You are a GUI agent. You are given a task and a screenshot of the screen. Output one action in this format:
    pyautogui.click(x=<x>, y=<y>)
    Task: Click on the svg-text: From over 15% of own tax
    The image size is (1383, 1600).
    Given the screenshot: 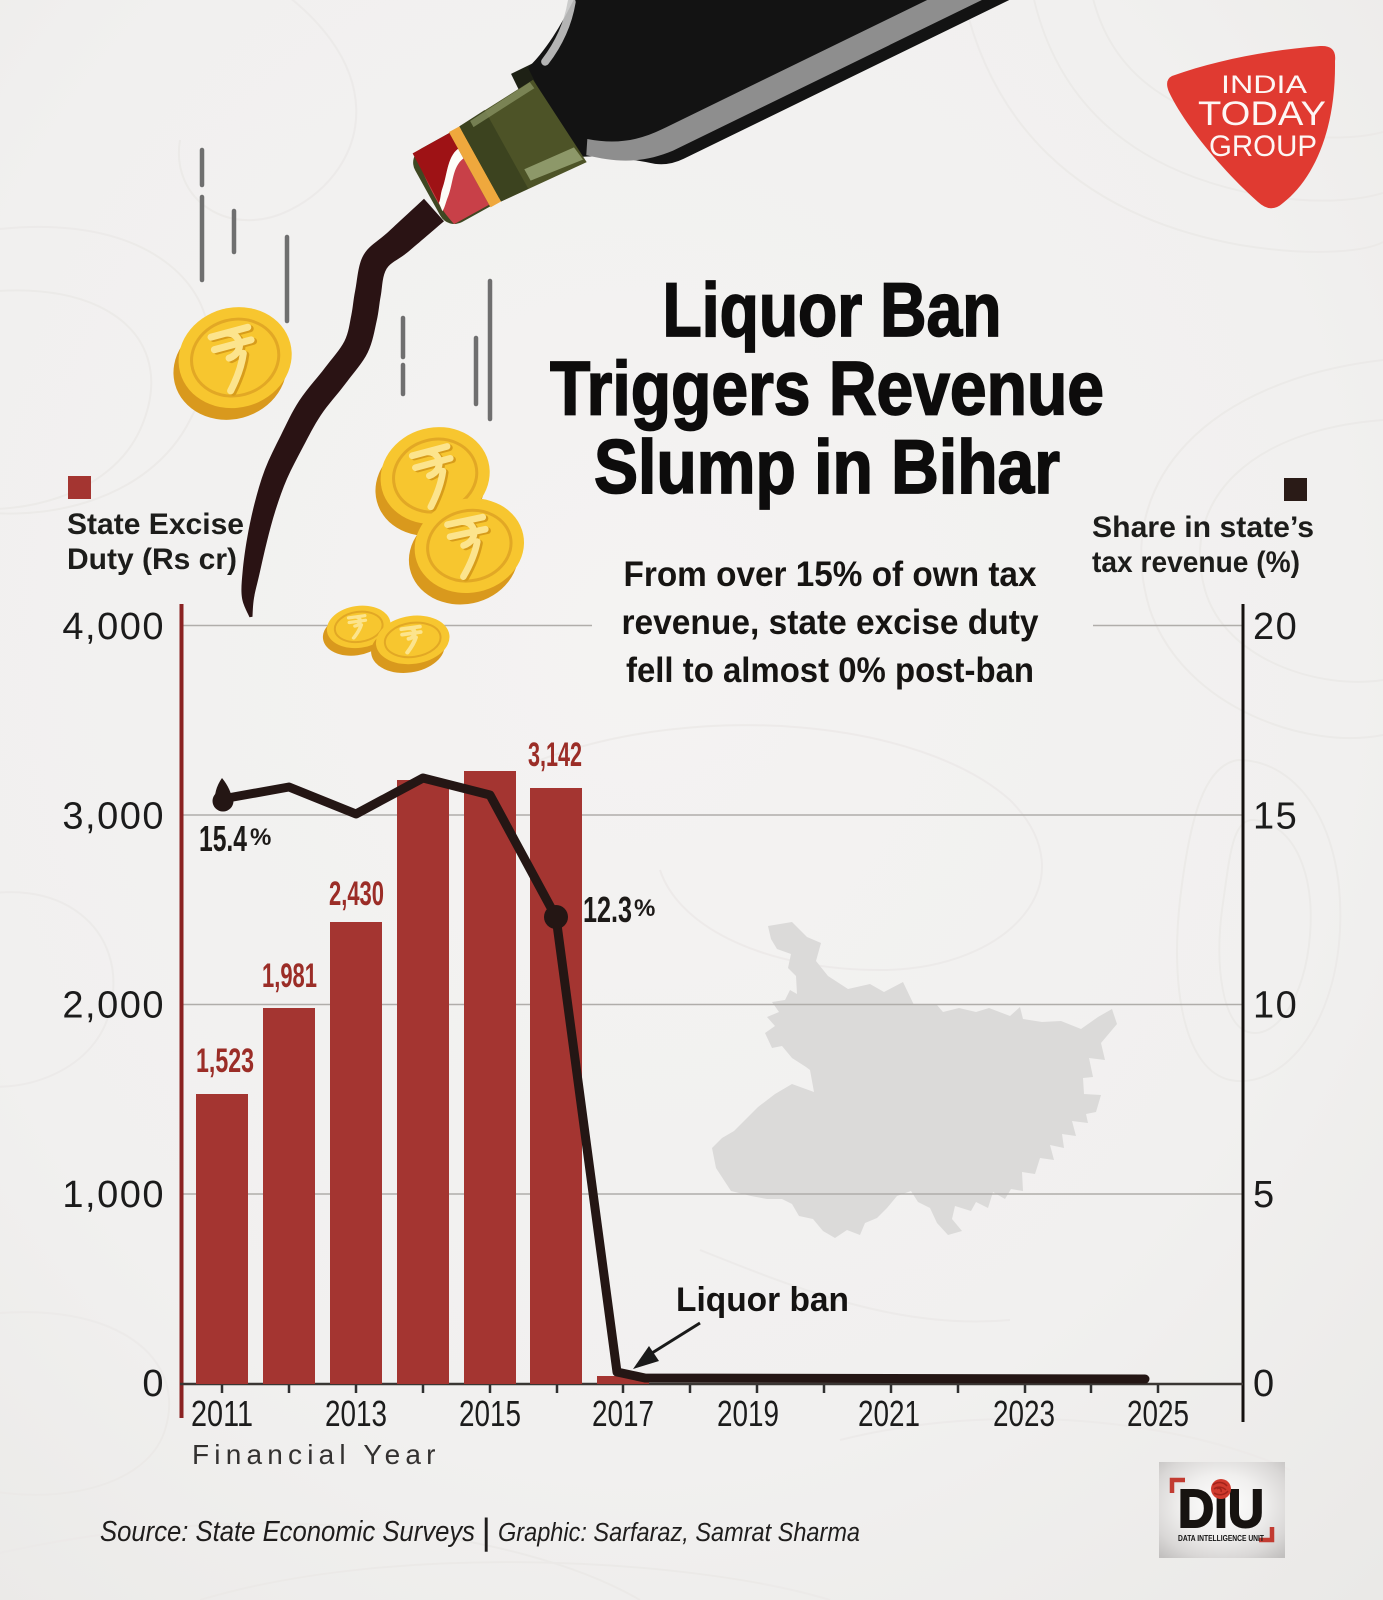 What is the action you would take?
    pyautogui.click(x=830, y=574)
    